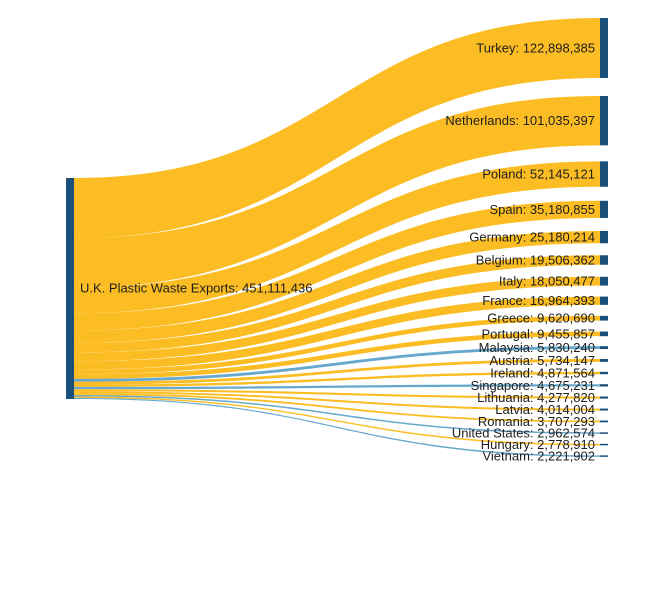  I want to click on source-label: U.K. Plastic Waste Exports: 451,111,436, so click(196, 288).